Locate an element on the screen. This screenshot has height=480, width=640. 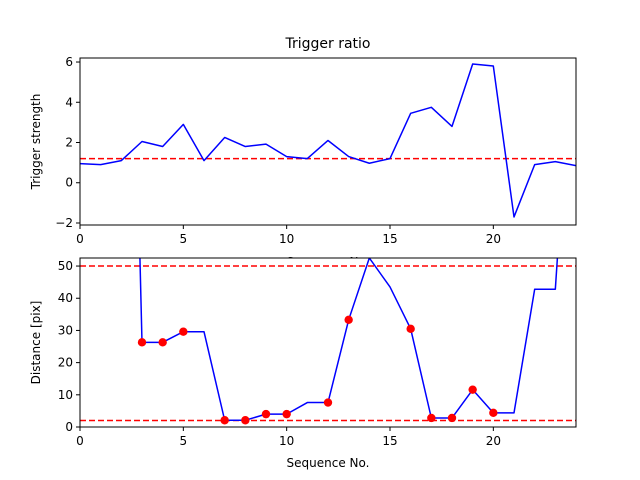
trigger-y-tick-label-2: 2 is located at coordinates (69, 143).